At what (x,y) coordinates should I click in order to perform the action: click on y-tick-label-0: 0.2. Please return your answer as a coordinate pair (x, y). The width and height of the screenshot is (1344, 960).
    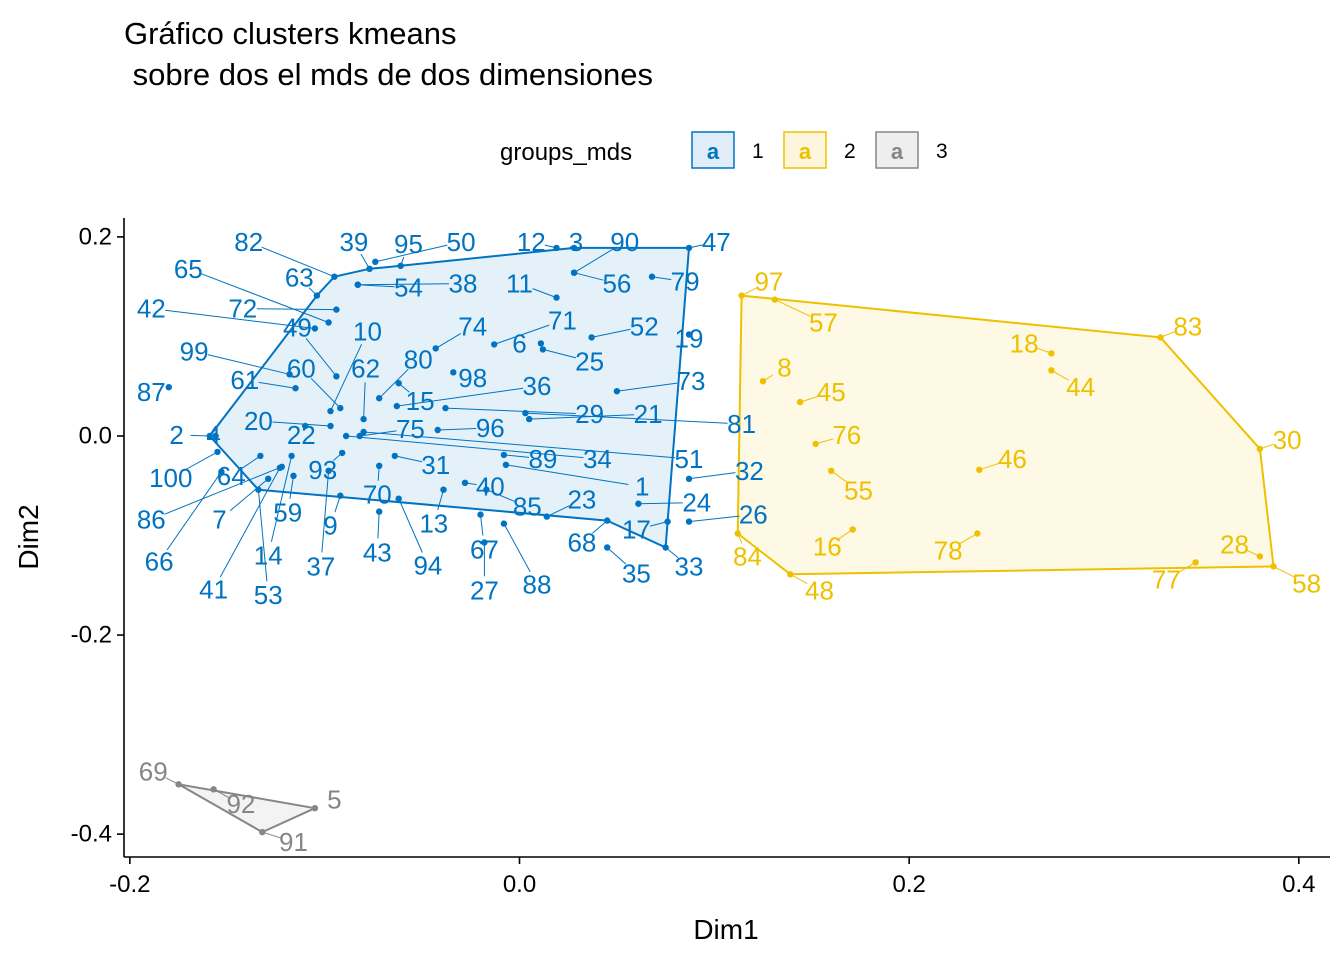
    Looking at the image, I should click on (95, 236).